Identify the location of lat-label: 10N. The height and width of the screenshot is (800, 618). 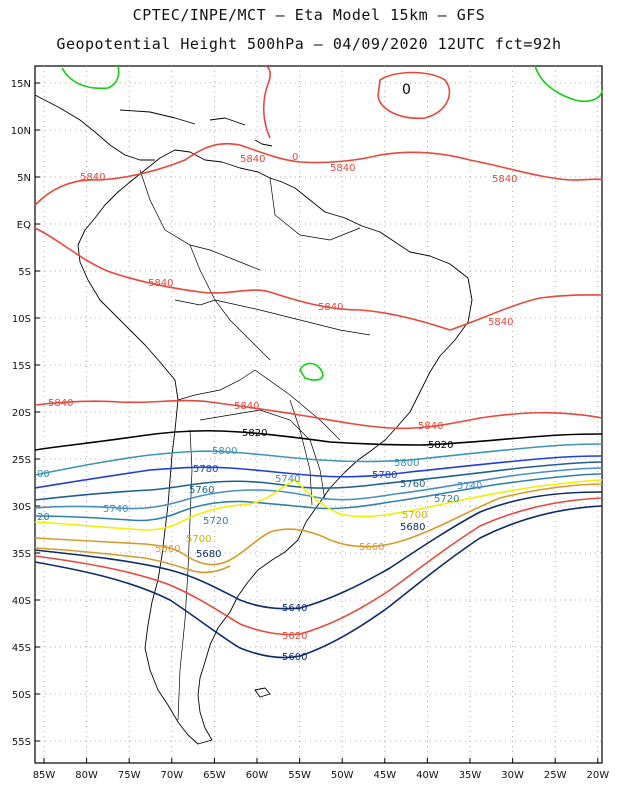
(21, 131).